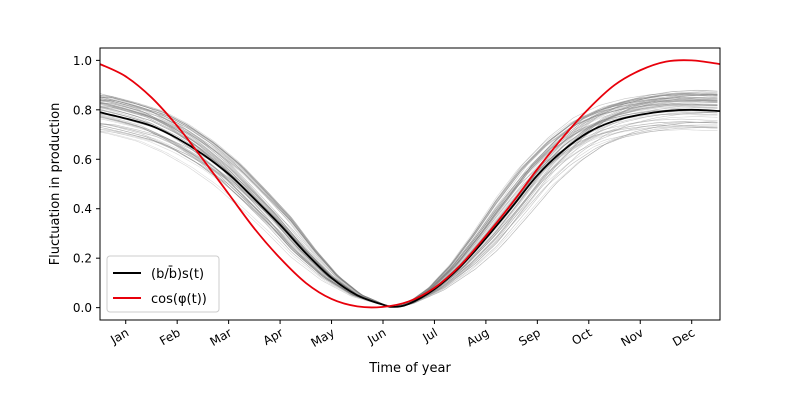 The width and height of the screenshot is (800, 400). Describe the element at coordinates (179, 299) in the screenshot. I see `legend-label-cos: cos(φ(t))` at that location.